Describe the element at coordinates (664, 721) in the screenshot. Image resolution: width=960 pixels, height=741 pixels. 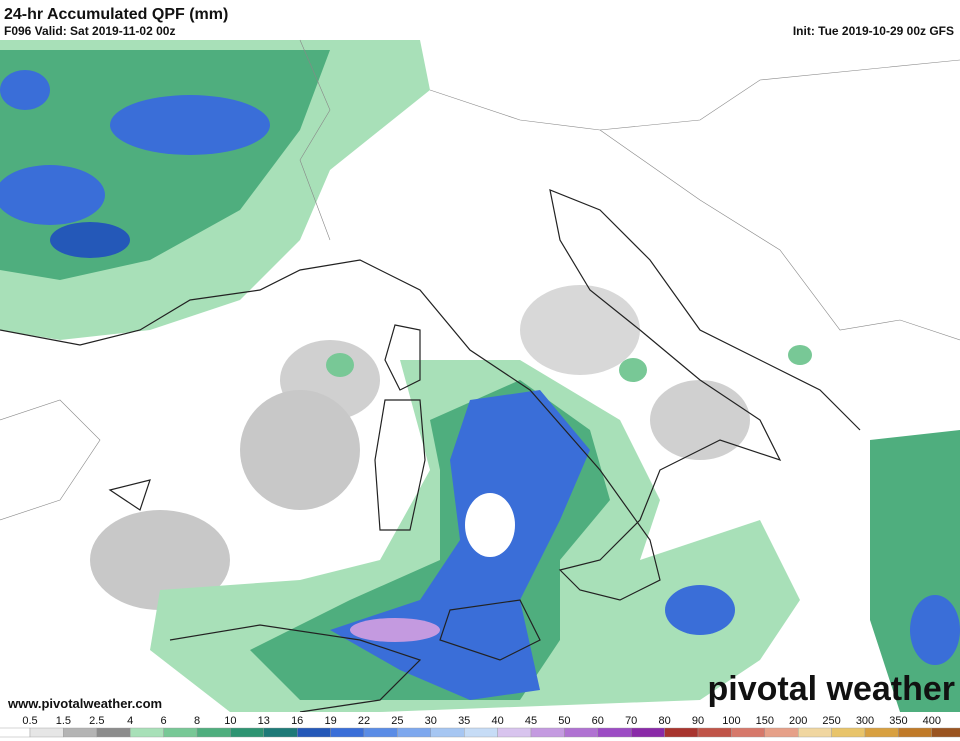
I see `colorbar-label: 80` at that location.